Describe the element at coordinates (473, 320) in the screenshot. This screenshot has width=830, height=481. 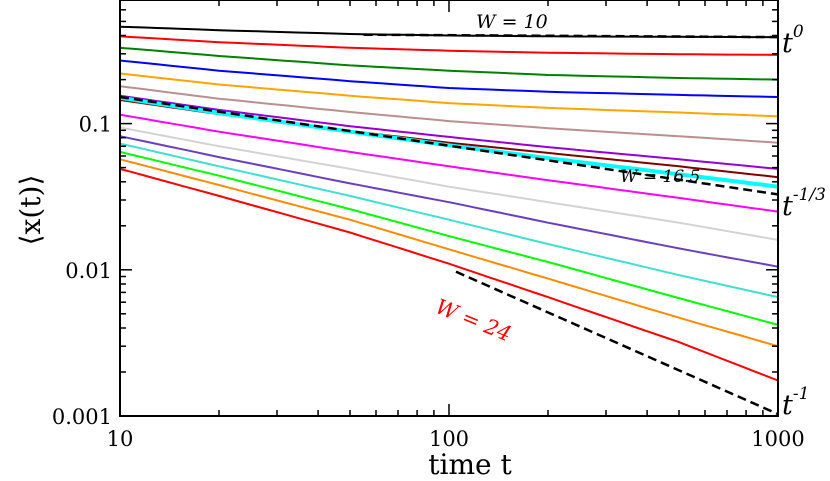
I see `annotation-w24: W = 24` at that location.